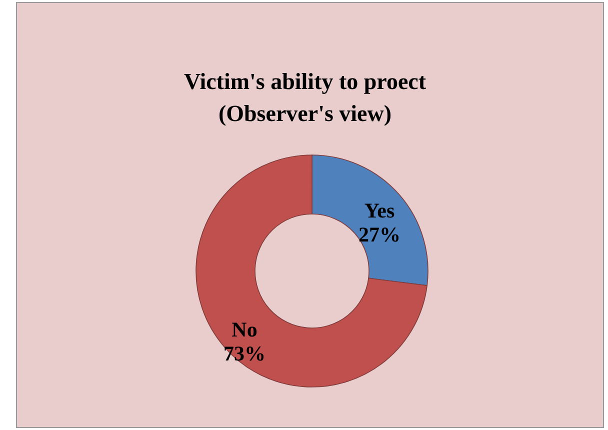 Image resolution: width=608 pixels, height=430 pixels. I want to click on slice-label: No, so click(245, 330).